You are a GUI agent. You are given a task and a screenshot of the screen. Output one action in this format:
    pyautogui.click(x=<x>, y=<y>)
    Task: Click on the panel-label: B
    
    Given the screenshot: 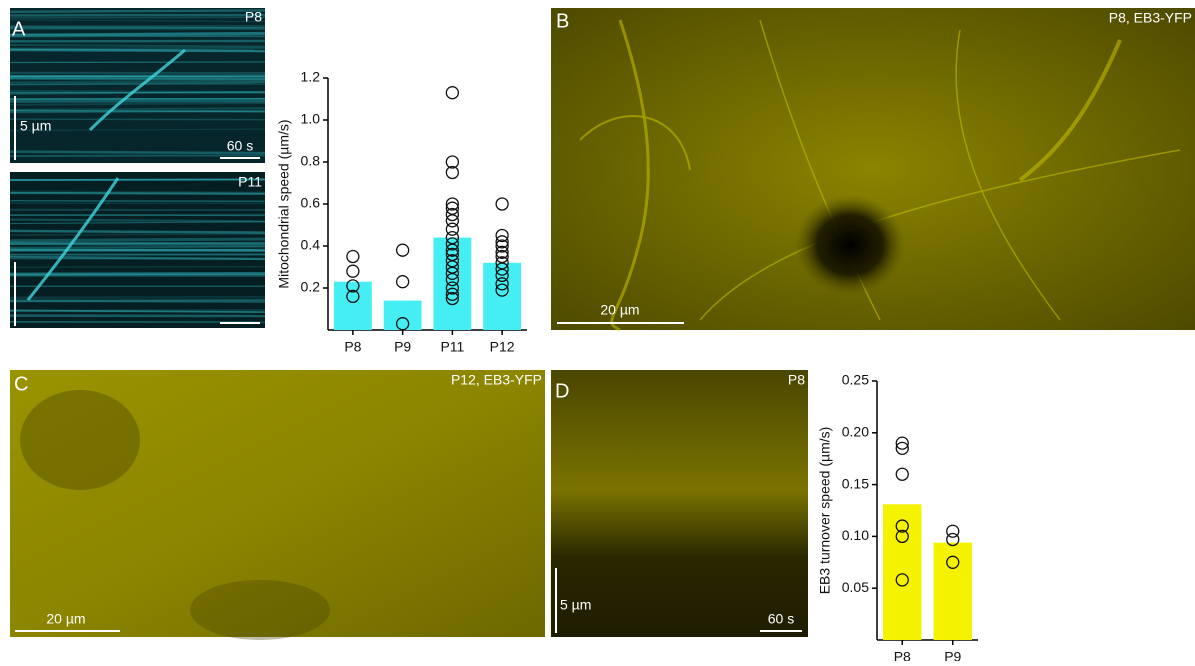 What is the action you would take?
    pyautogui.click(x=562, y=21)
    